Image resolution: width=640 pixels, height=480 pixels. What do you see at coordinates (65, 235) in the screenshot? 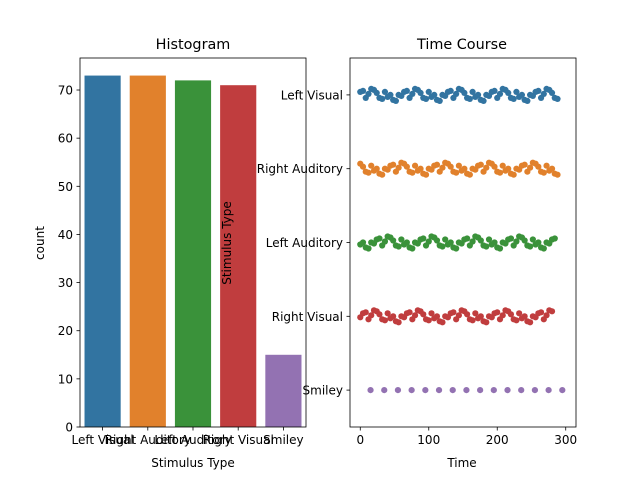
I see `histogram-y-tick-label: 40` at bounding box center [65, 235].